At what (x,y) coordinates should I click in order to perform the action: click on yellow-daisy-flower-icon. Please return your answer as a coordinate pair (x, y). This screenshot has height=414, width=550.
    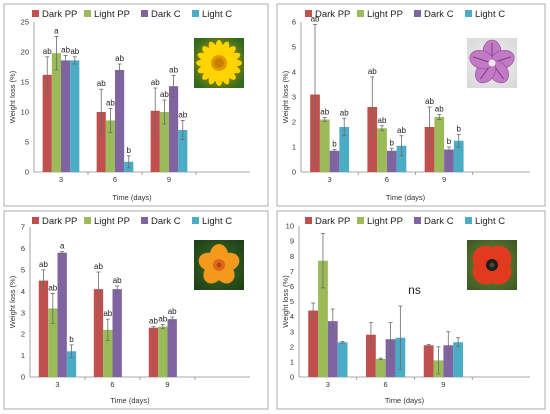
    Looking at the image, I should click on (219, 63).